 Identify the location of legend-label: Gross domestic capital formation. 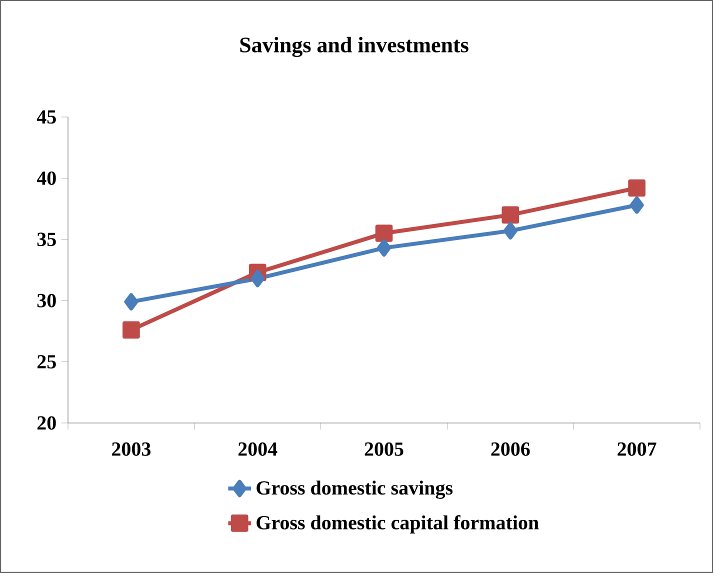
(397, 524).